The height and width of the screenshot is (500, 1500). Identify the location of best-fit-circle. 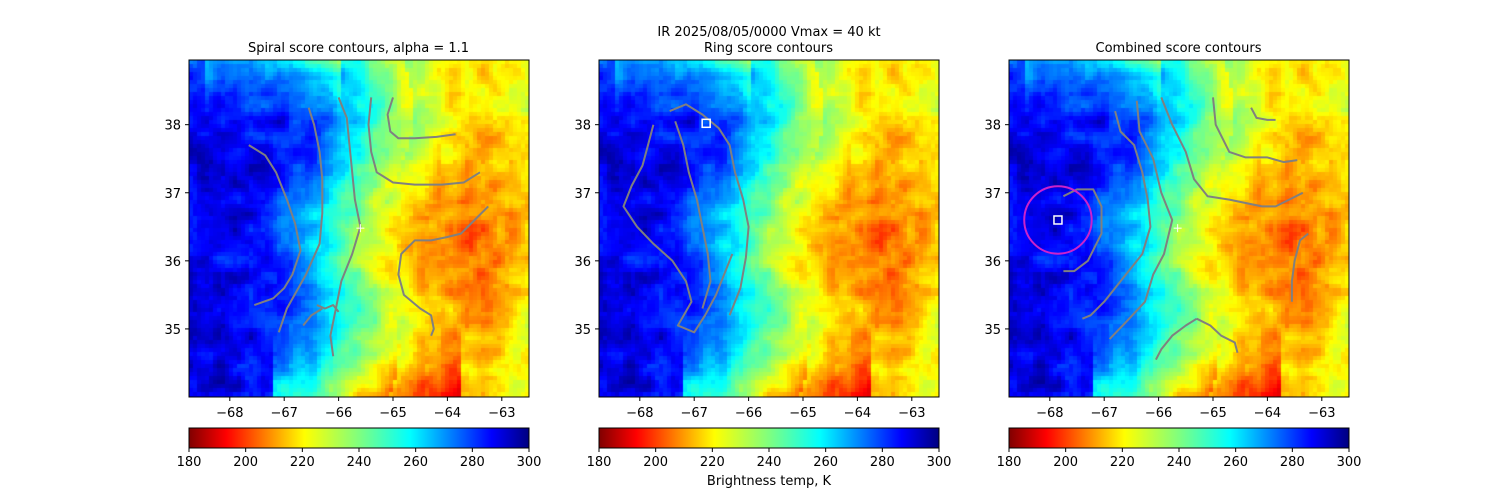
(1058, 220).